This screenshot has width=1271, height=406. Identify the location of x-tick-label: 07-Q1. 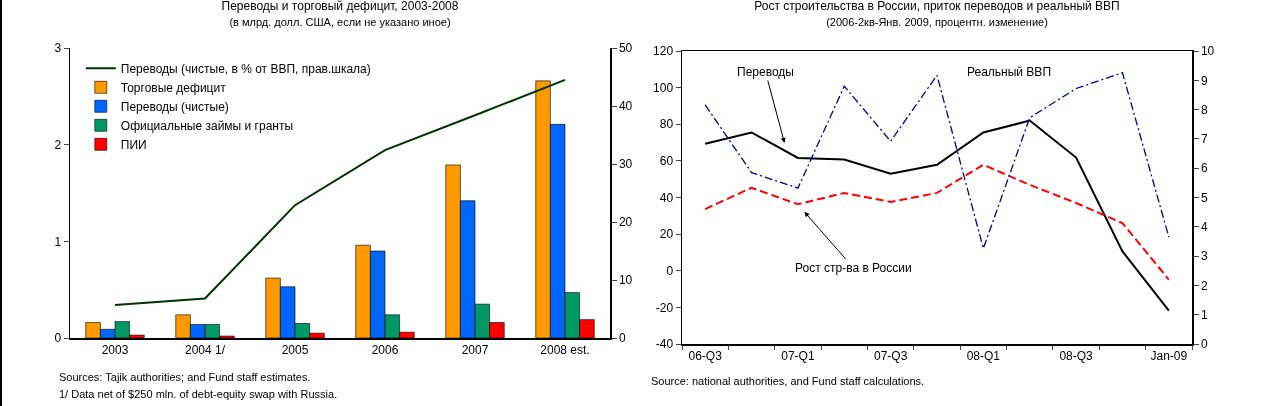
(798, 355).